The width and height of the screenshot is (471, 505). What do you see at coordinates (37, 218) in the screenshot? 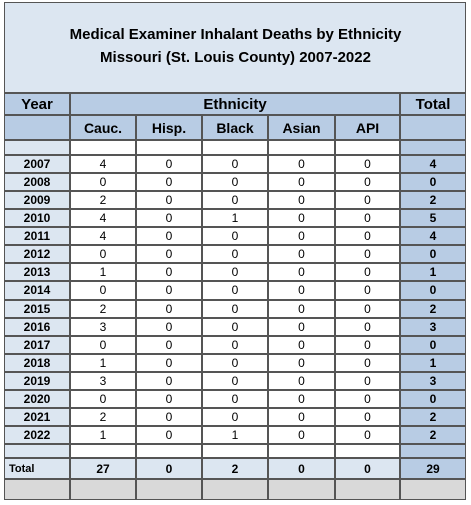
I see `table-cell: 2010` at bounding box center [37, 218].